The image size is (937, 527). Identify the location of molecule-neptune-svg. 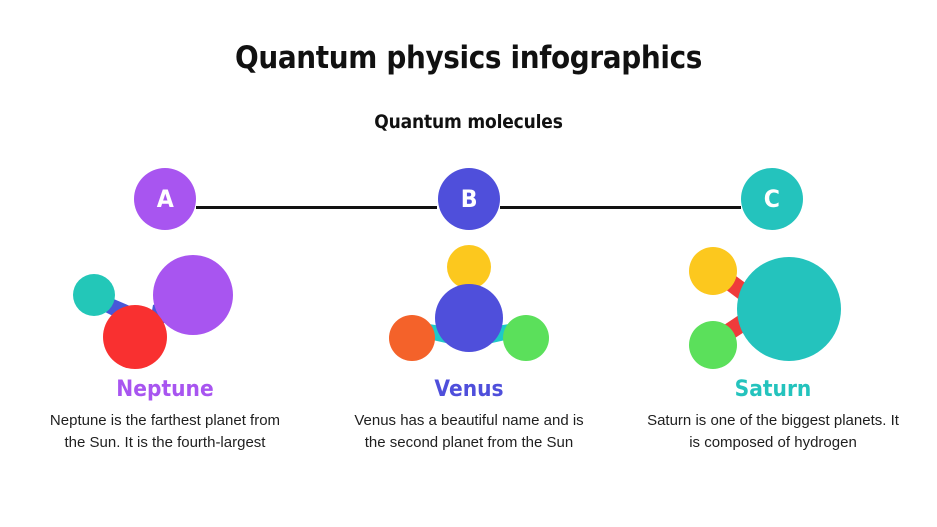
(153, 312).